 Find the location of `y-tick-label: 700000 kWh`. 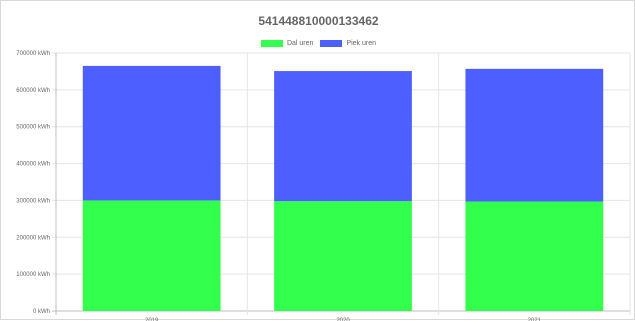

y-tick-label: 700000 kWh is located at coordinates (33, 54).